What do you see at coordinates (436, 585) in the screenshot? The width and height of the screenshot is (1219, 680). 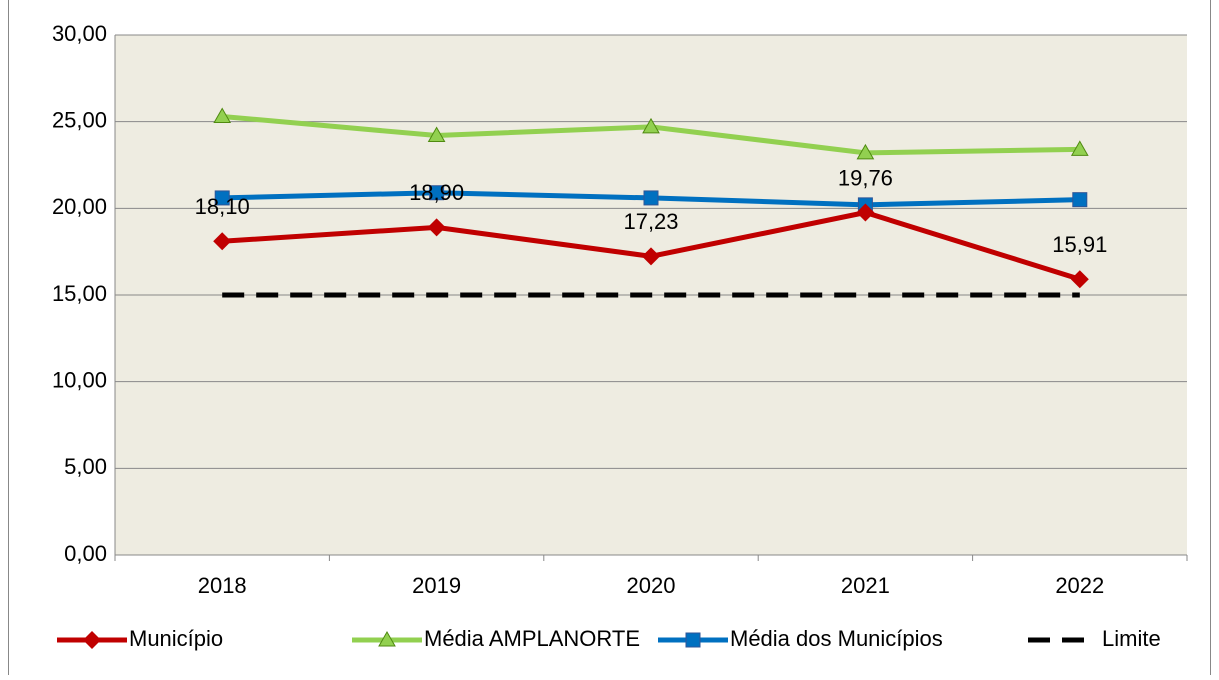 I see `x-tick-label: 2019` at bounding box center [436, 585].